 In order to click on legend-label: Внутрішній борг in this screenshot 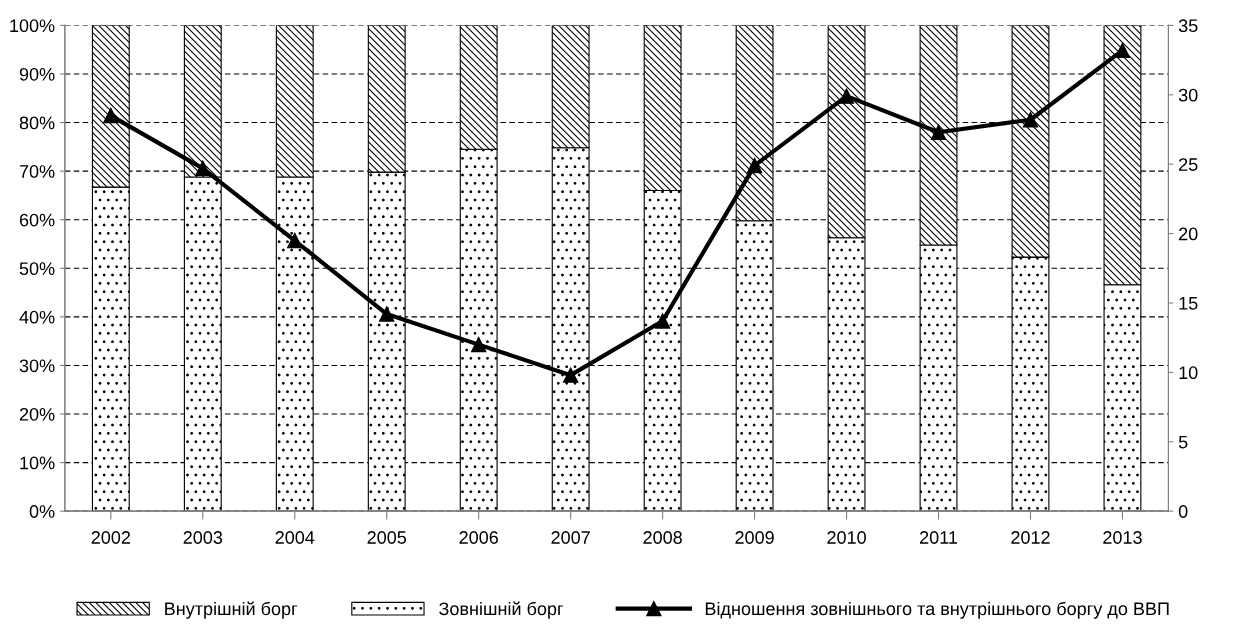, I will do `click(231, 610)`.